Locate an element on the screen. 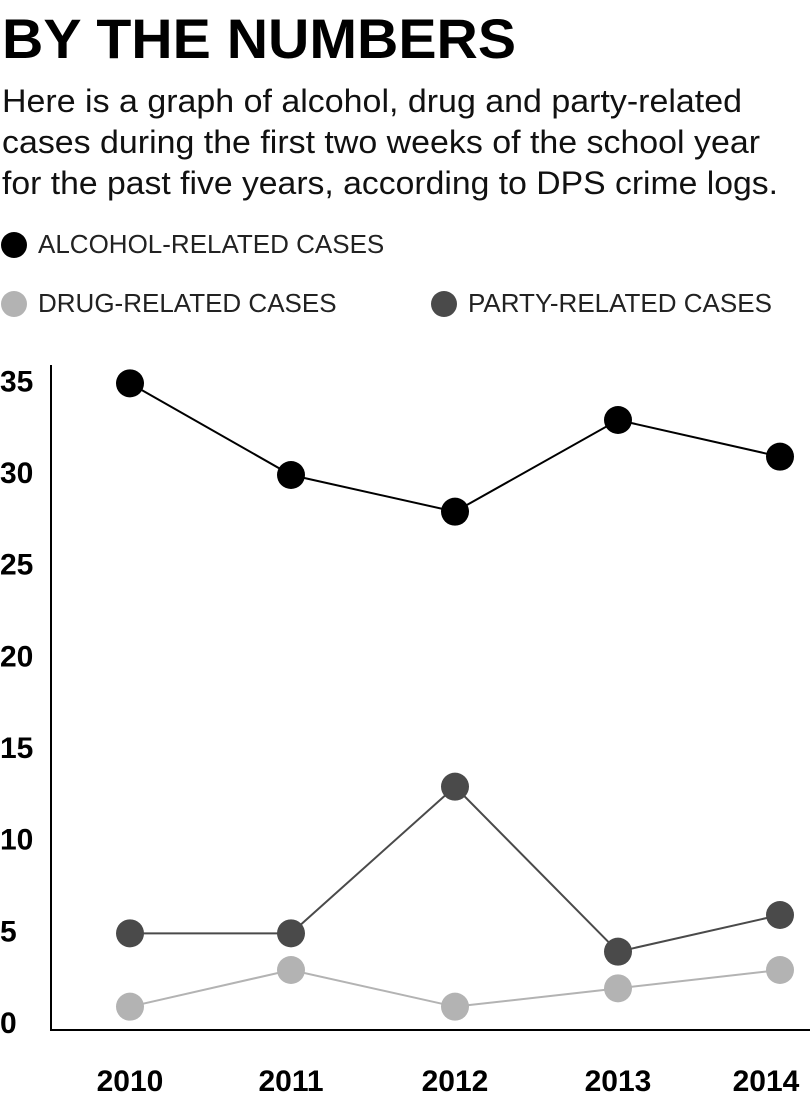 This screenshot has height=1099, width=810. y-tick-label: 15 is located at coordinates (16, 748).